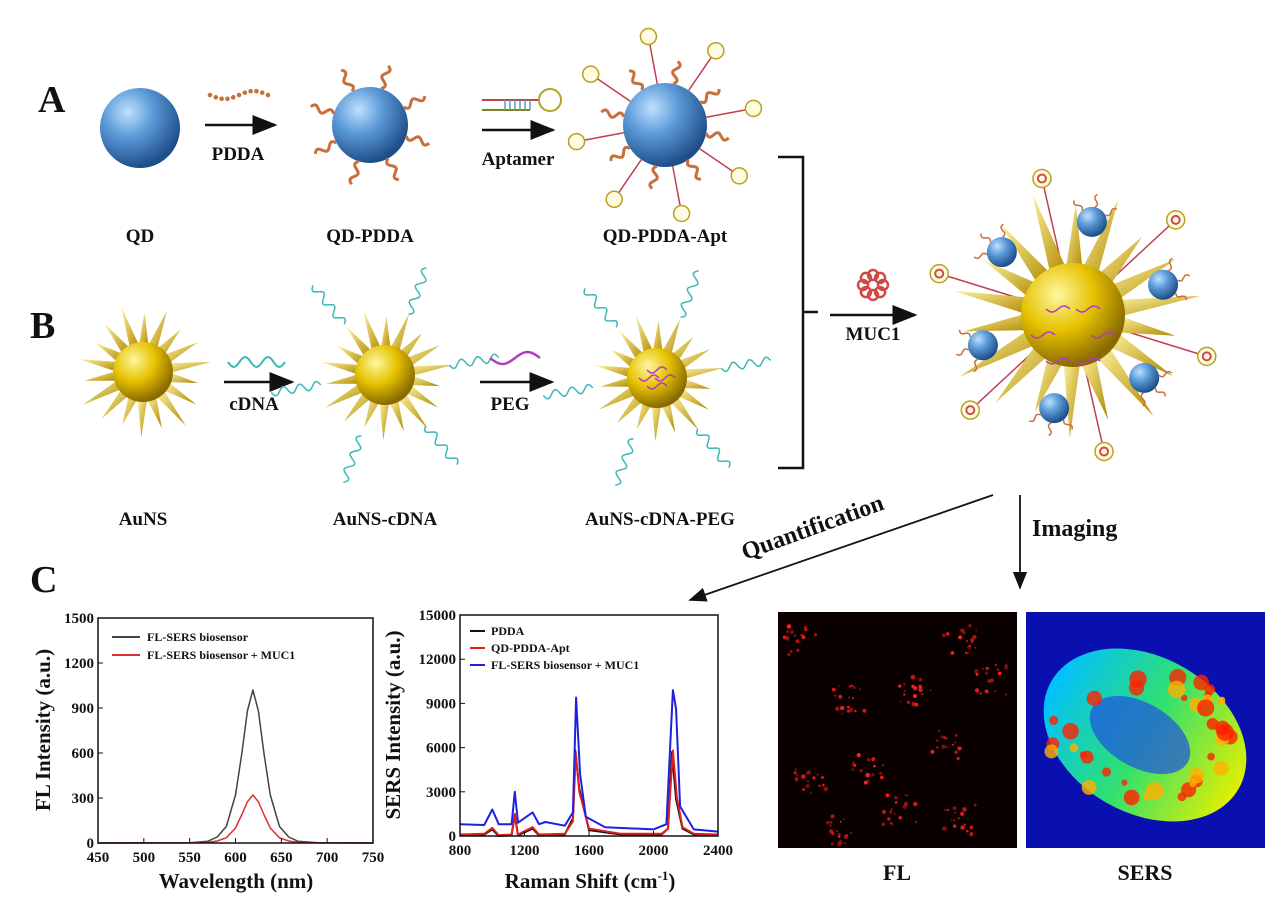 This screenshot has height=901, width=1269. What do you see at coordinates (42, 326) in the screenshot?
I see `panel-label-b: B` at bounding box center [42, 326].